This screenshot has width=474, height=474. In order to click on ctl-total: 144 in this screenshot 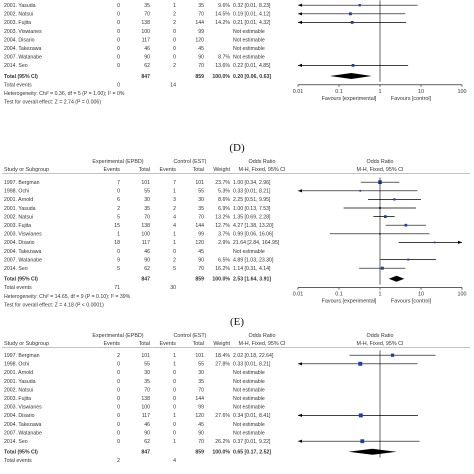, I will do `click(199, 226)`.